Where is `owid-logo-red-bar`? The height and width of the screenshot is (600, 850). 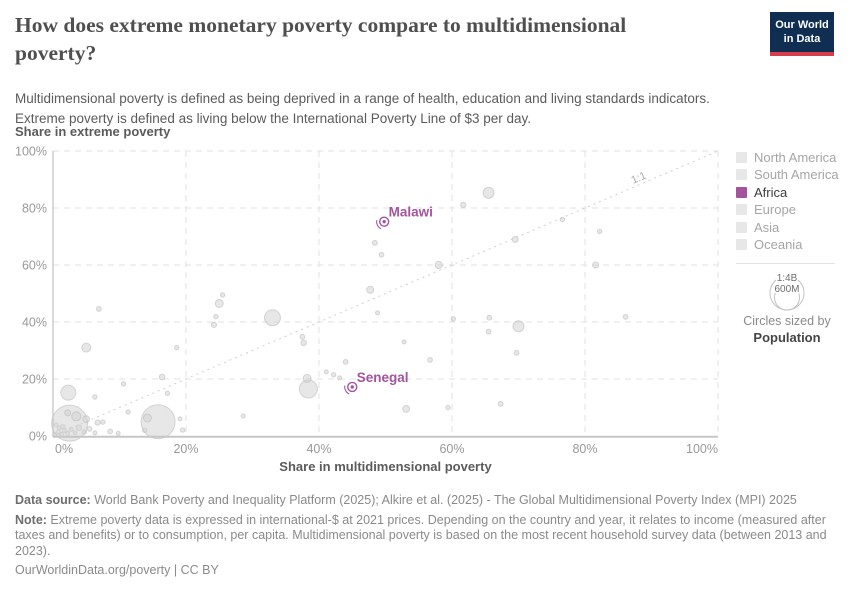 owid-logo-red-bar is located at coordinates (802, 53).